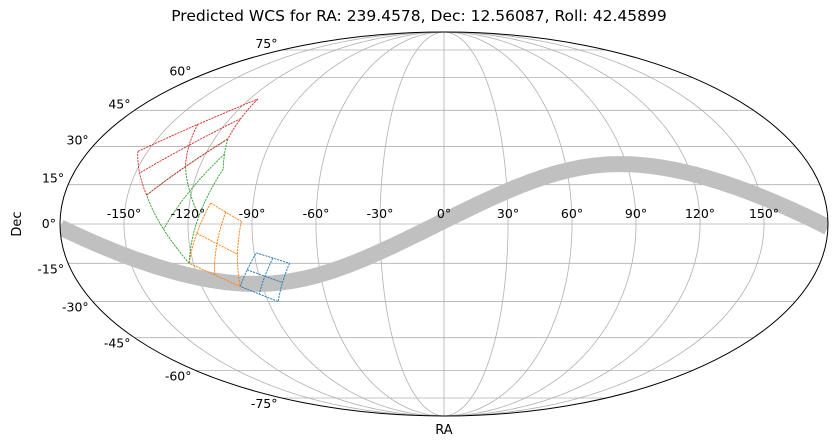 This screenshot has height=446, width=838. What do you see at coordinates (17, 223) in the screenshot?
I see `y-axis-label: Dec` at bounding box center [17, 223].